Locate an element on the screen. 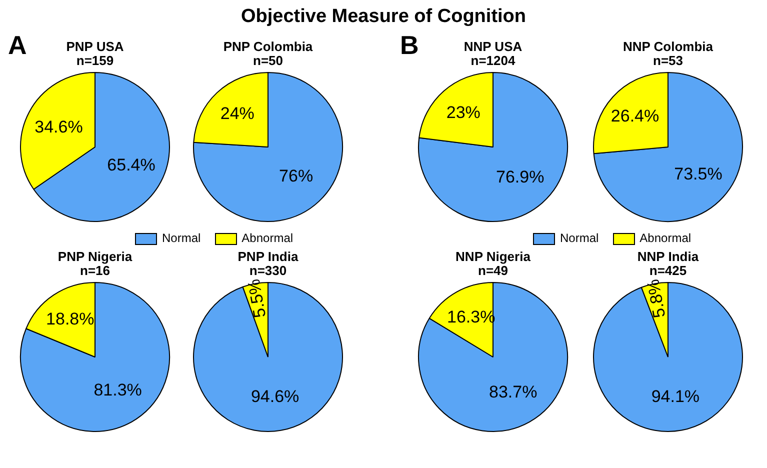  data-label: 76.9% is located at coordinates (520, 176).